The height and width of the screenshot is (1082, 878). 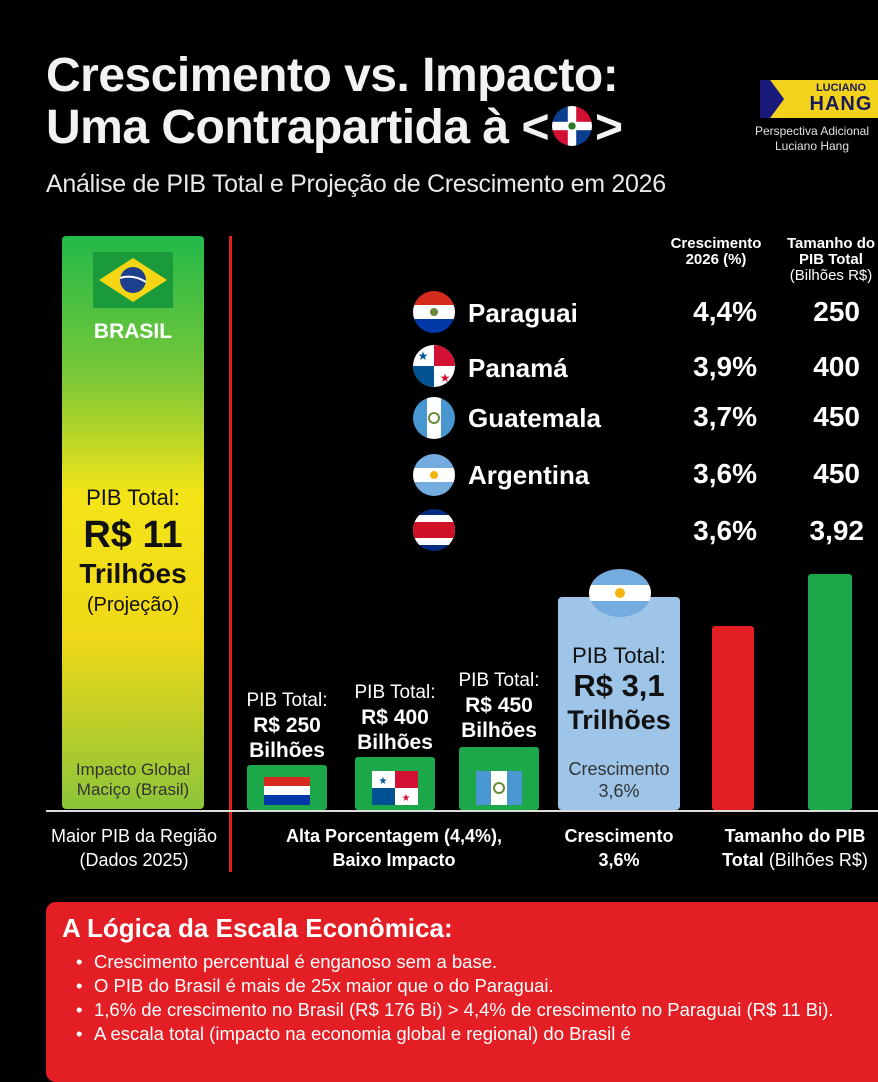 I want to click on chart-baseline, so click(x=462, y=811).